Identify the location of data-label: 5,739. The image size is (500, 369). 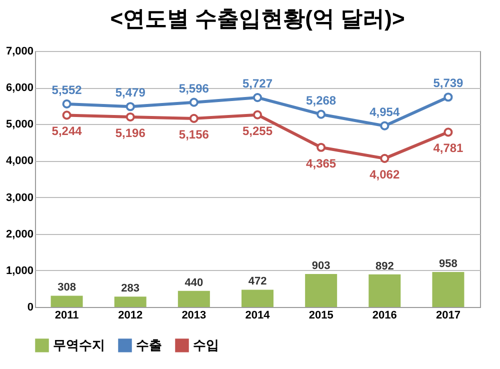
(448, 83).